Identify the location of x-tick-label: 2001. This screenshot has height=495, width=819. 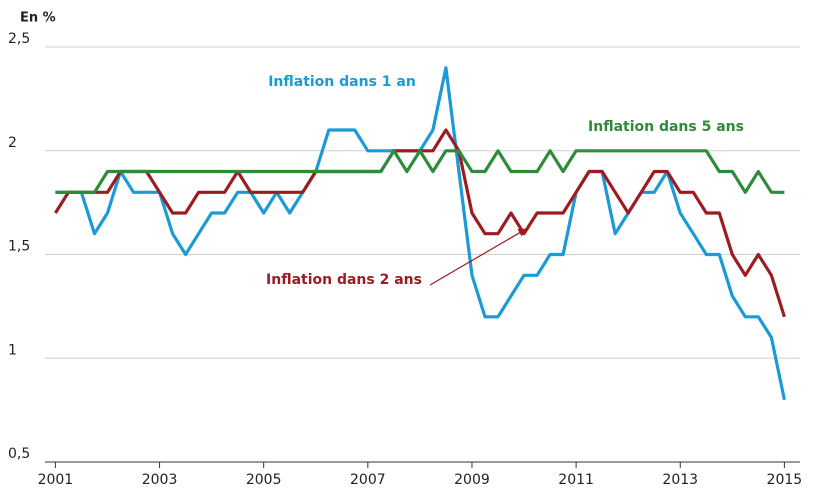
(56, 480).